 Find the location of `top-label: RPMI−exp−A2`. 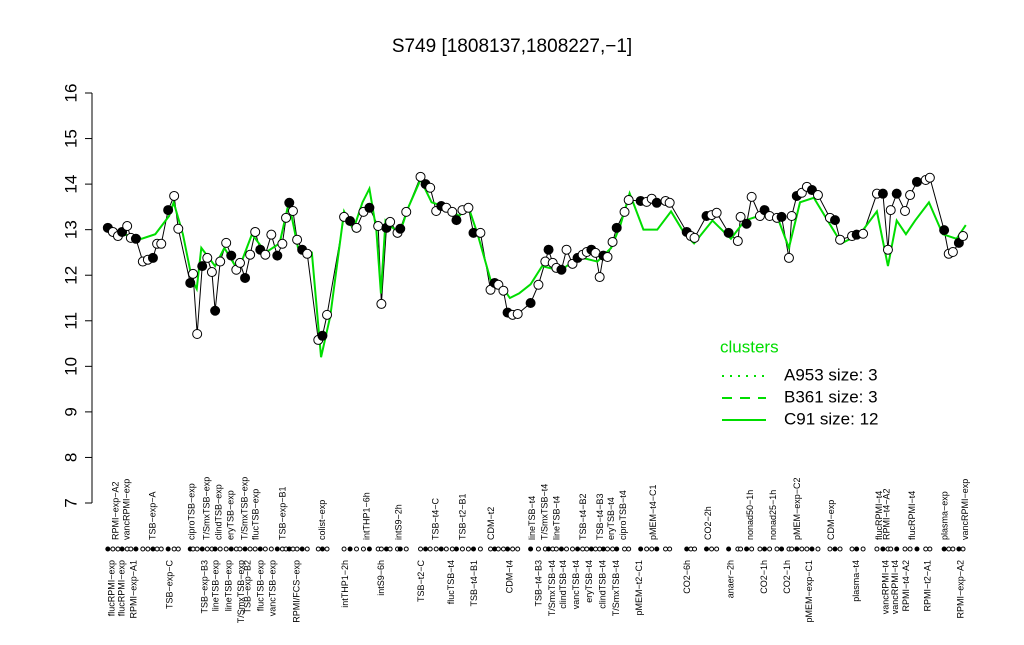

top-label: RPMI−exp−A2 is located at coordinates (115, 510).